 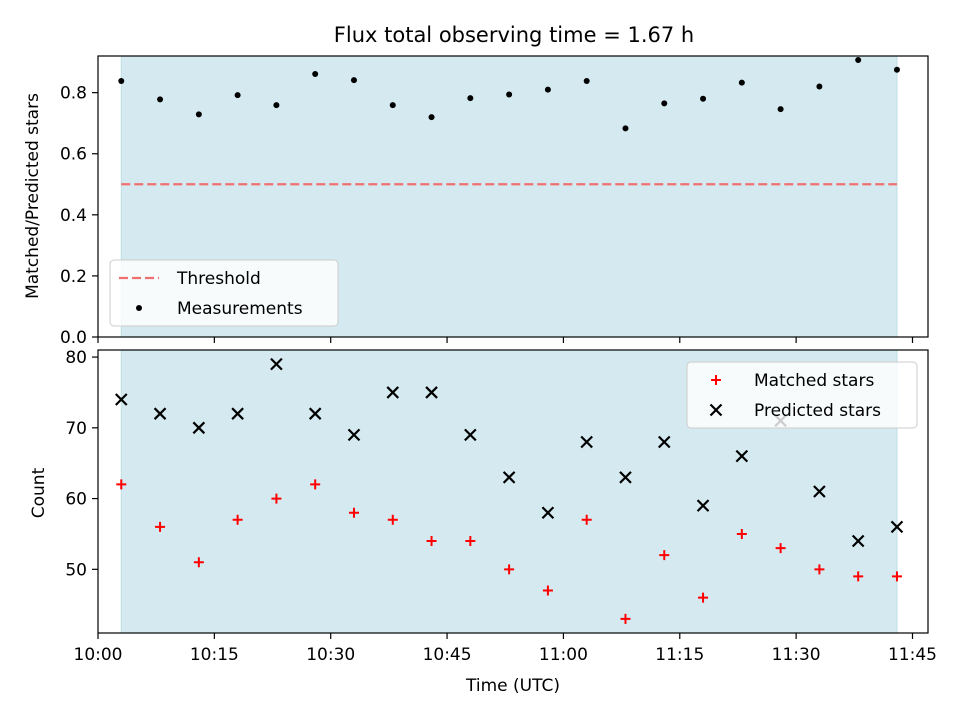 I want to click on top-y-axis-label: Matched/Predicted stars, so click(x=33, y=196).